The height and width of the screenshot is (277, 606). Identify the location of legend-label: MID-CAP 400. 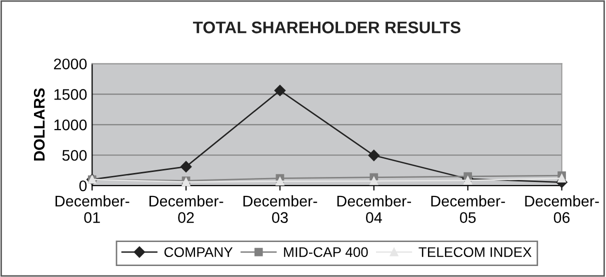
(326, 252).